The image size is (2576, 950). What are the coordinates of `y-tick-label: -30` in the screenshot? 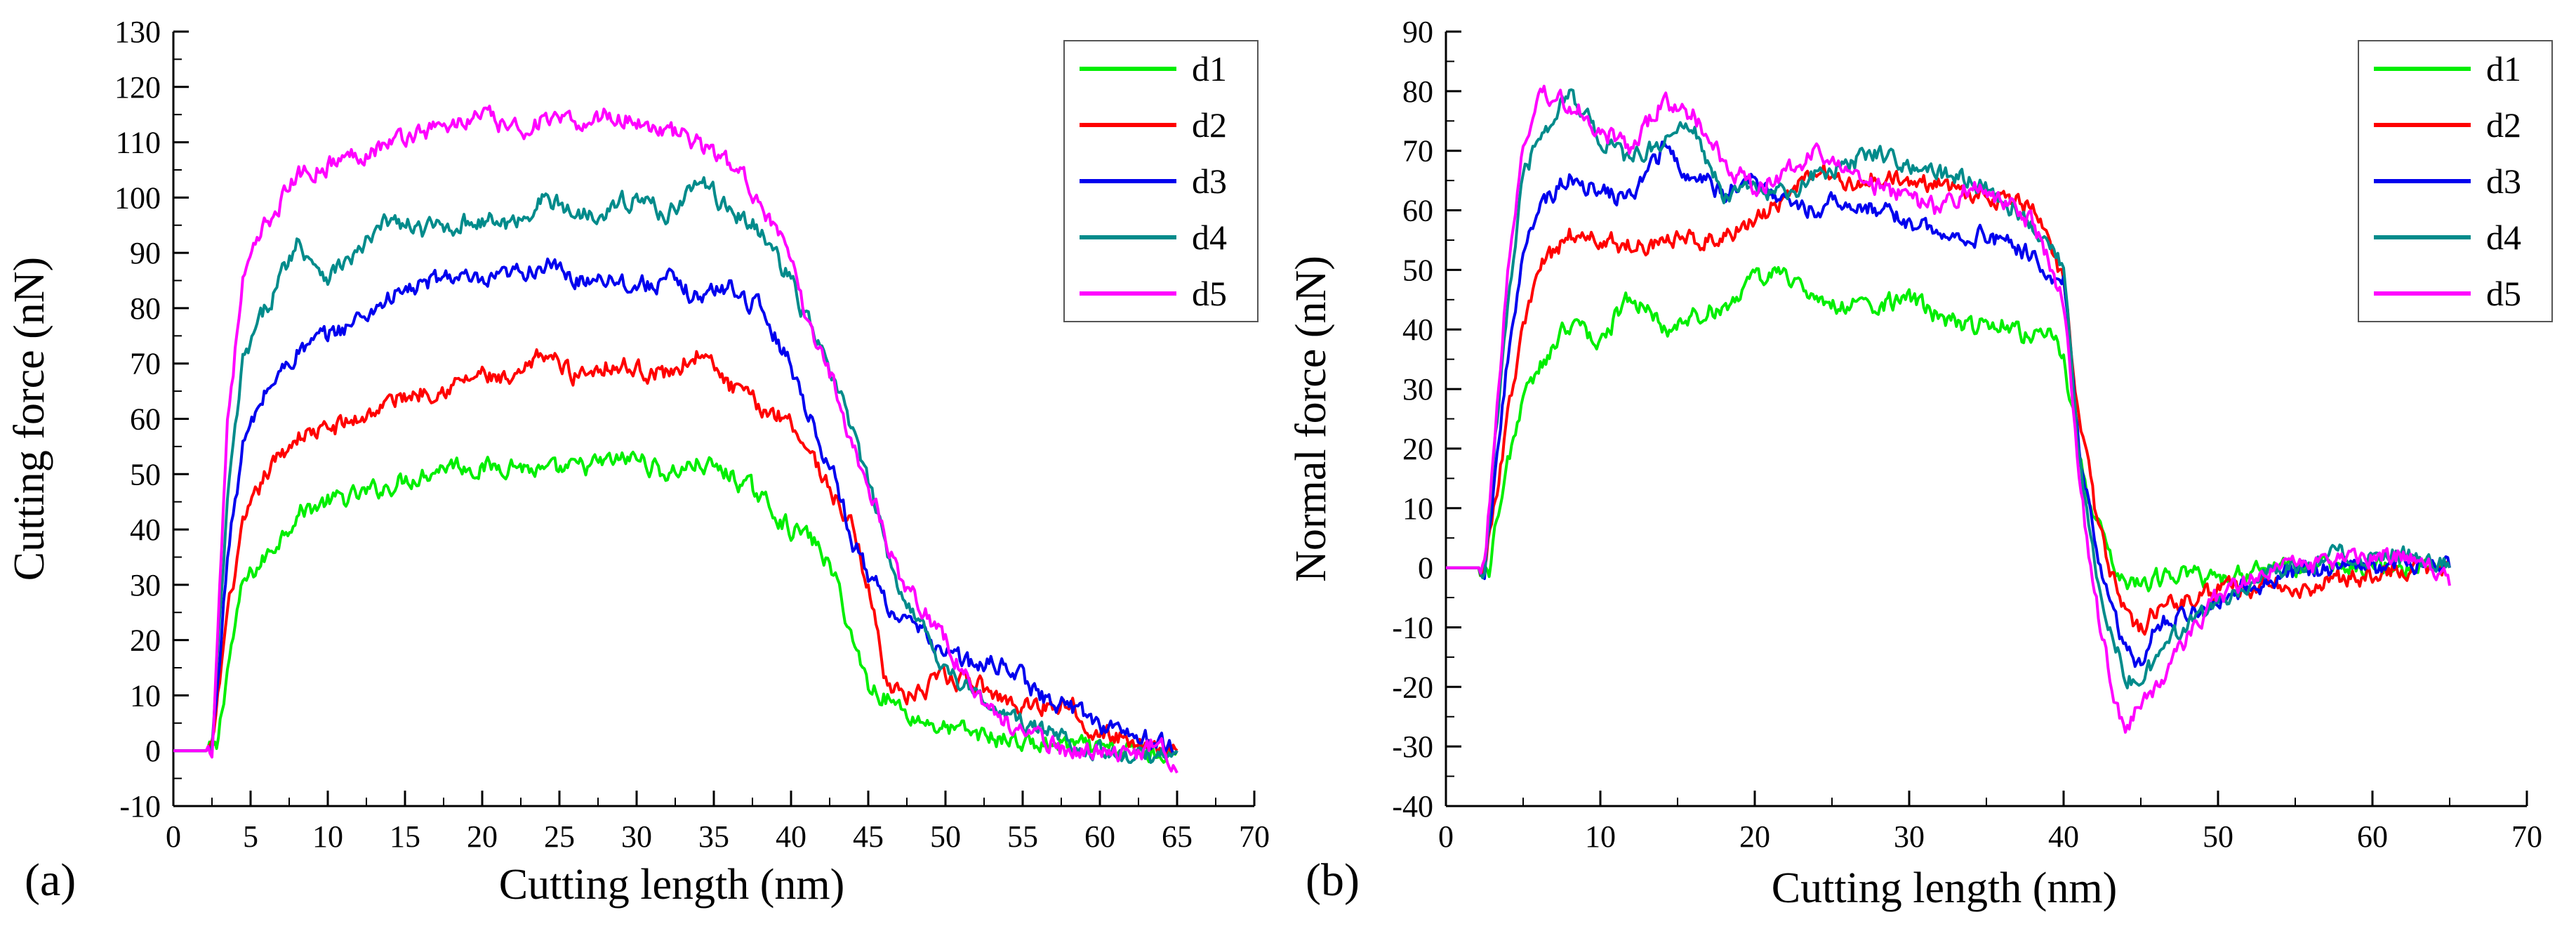 It's located at (1413, 747).